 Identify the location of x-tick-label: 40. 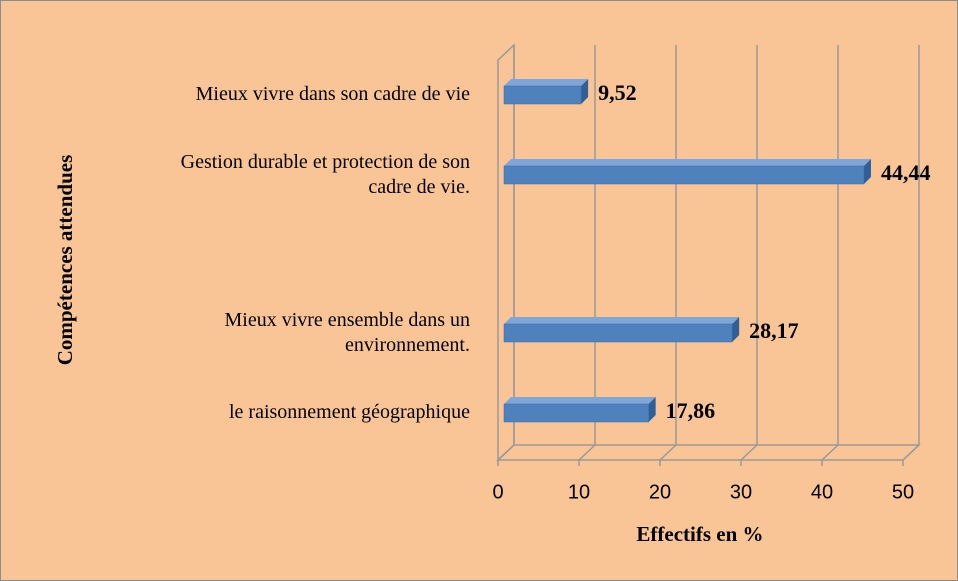
(822, 492).